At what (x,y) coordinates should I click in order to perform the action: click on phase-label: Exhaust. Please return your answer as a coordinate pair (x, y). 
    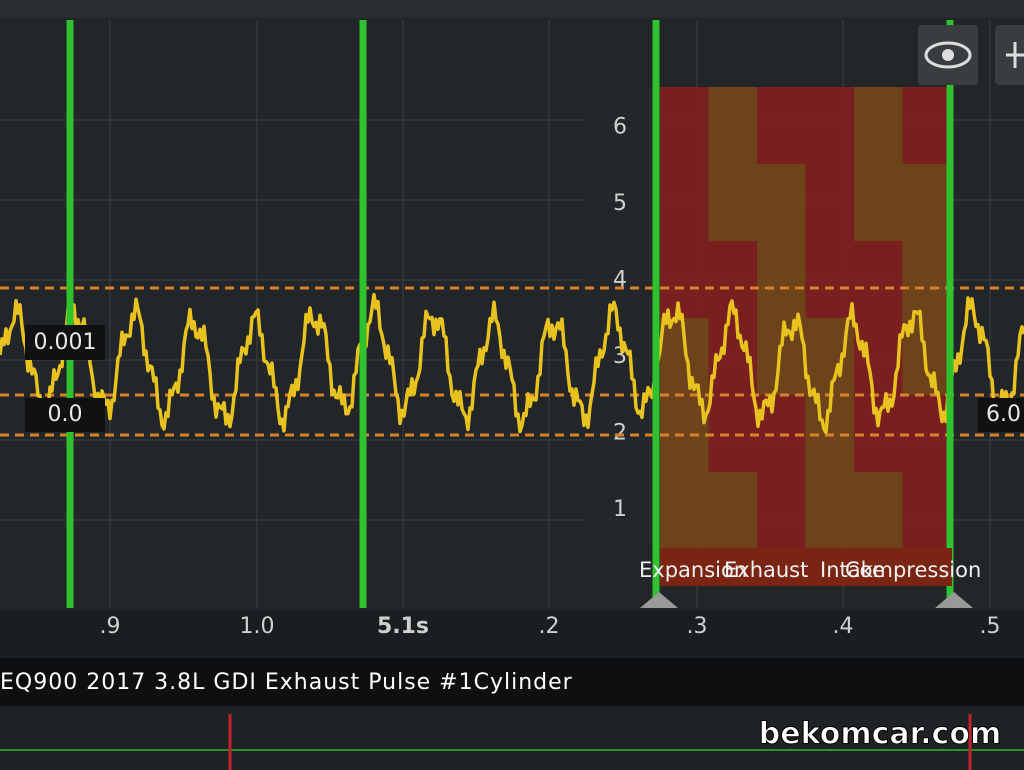
    Looking at the image, I should click on (766, 570).